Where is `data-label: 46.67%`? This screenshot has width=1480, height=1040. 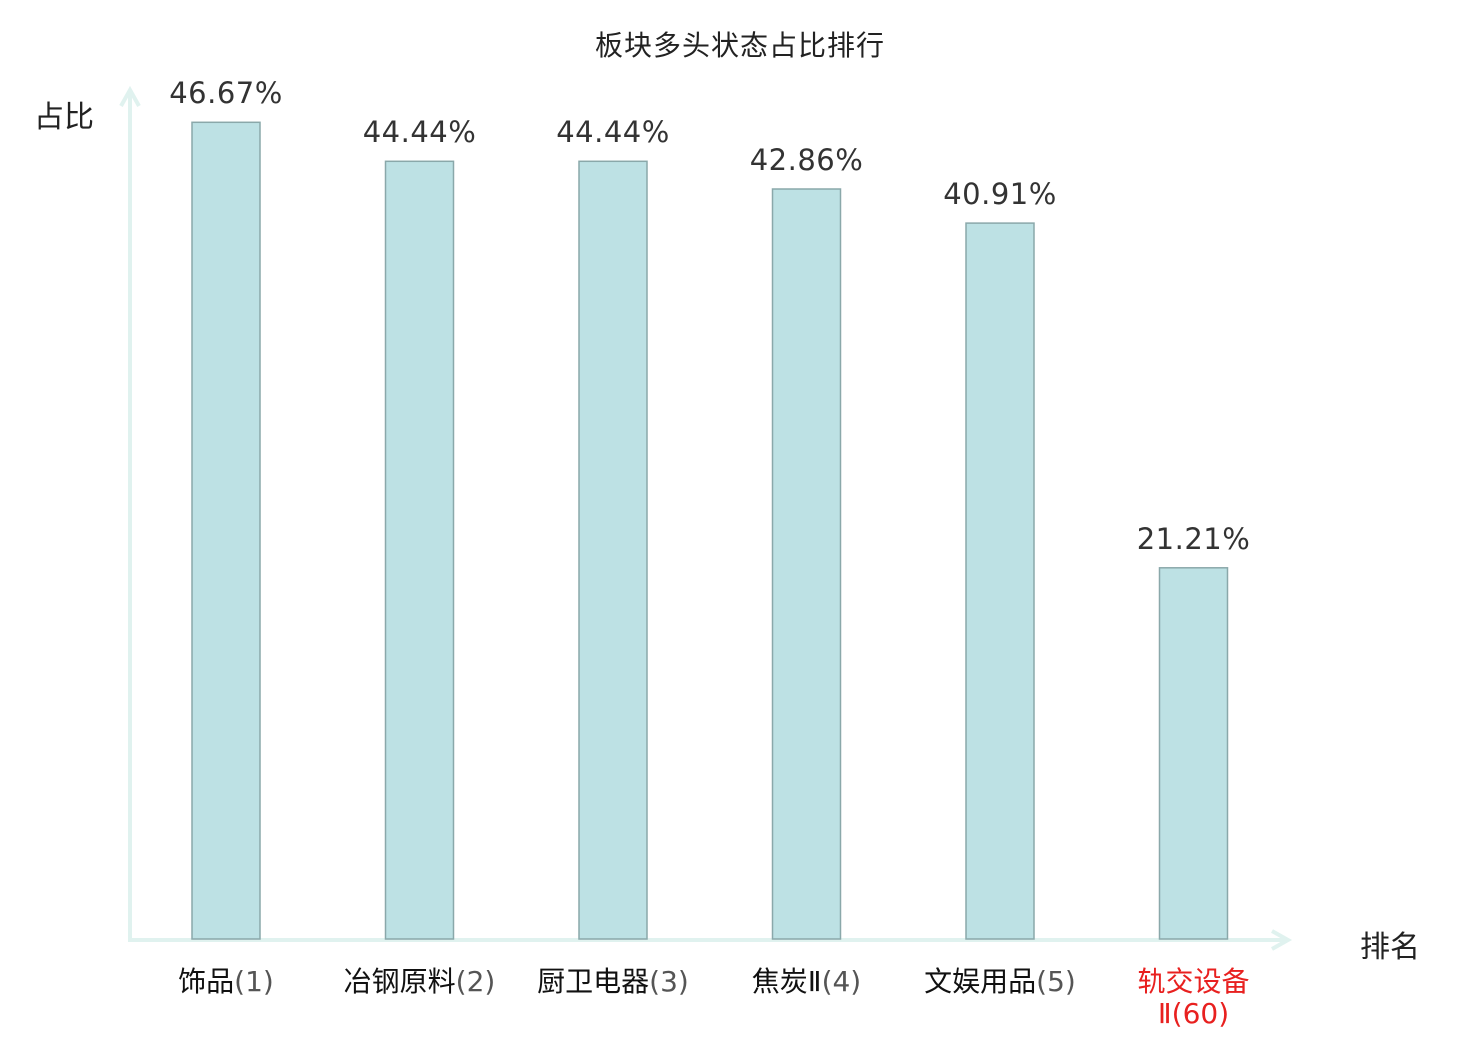
data-label: 46.67% is located at coordinates (226, 93).